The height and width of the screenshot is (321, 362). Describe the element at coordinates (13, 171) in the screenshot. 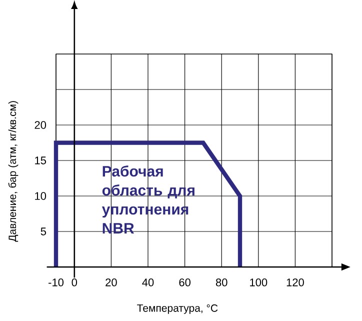

I see `y-axis-title: Давление, бар (атм, кг/кв.см)` at that location.